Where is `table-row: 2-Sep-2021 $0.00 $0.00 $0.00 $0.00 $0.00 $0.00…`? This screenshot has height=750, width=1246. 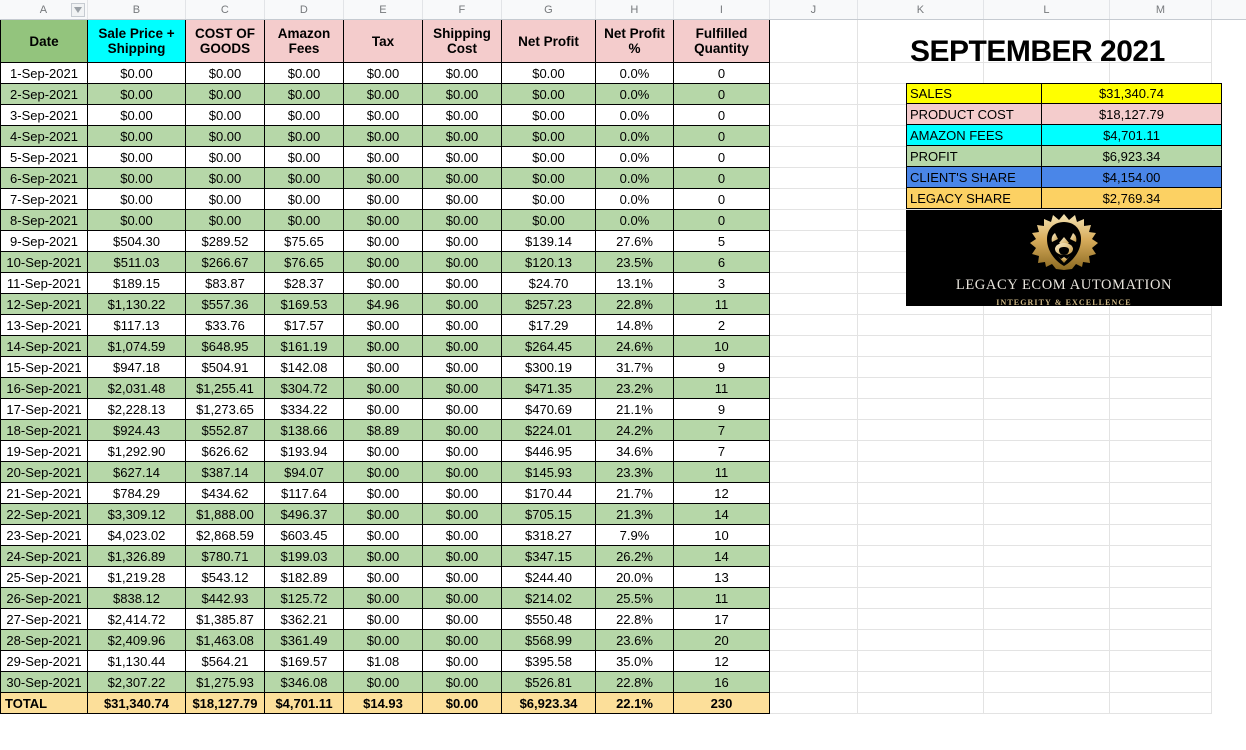
table-row: 2-Sep-2021 $0.00 $0.00 $0.00 $0.00 $0.00 $0.00… is located at coordinates (623, 94).